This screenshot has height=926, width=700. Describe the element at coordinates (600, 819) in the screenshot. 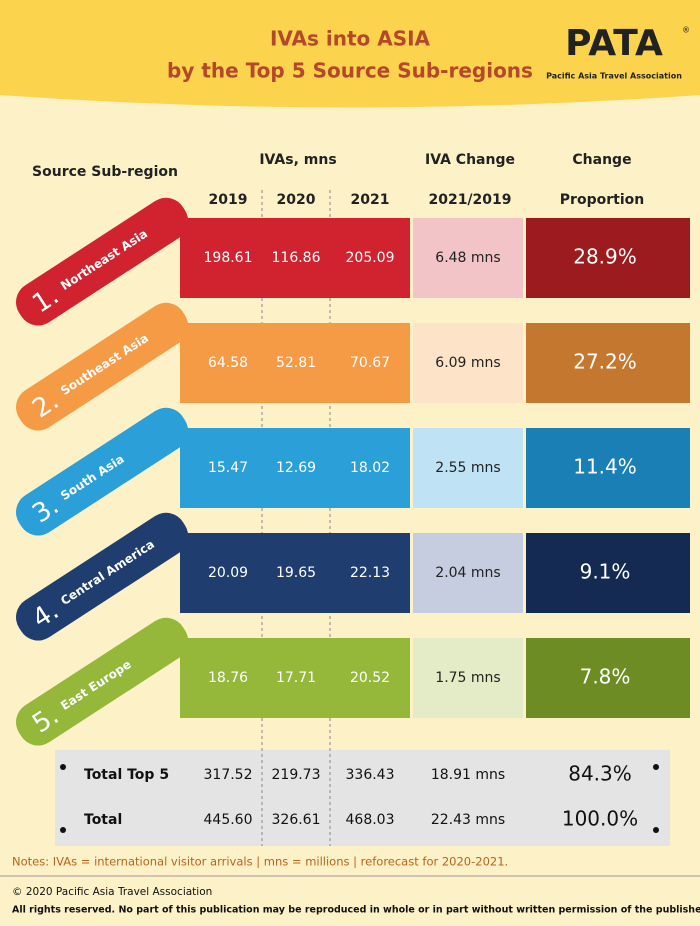

I see `total-proportion: 100.0%` at that location.